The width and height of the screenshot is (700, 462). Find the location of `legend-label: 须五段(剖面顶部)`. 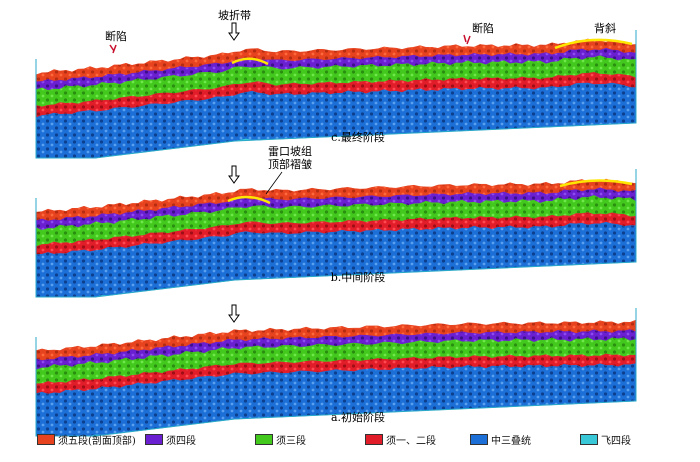

legend-label: 须五段(剖面顶部) is located at coordinates (97, 441).